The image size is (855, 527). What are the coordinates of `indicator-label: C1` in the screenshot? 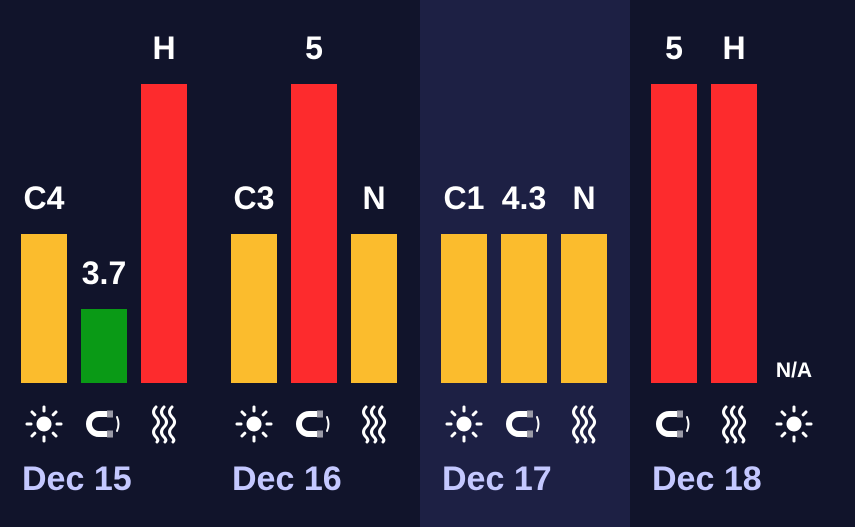 It's located at (464, 198).